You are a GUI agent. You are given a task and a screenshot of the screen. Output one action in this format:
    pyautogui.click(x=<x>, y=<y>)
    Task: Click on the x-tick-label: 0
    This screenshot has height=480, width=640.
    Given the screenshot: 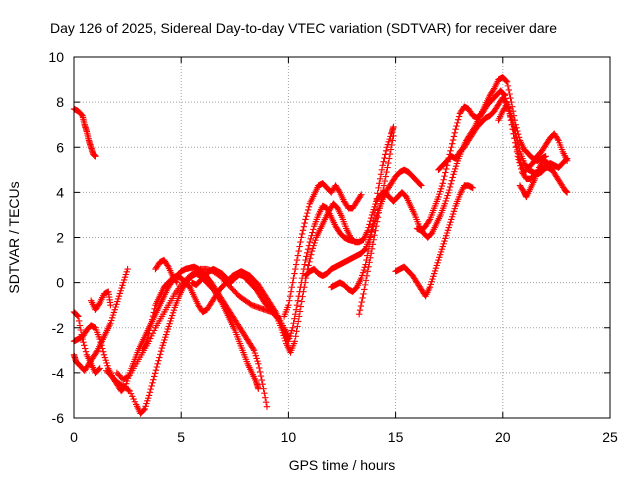 What is the action you would take?
    pyautogui.click(x=74, y=437)
    